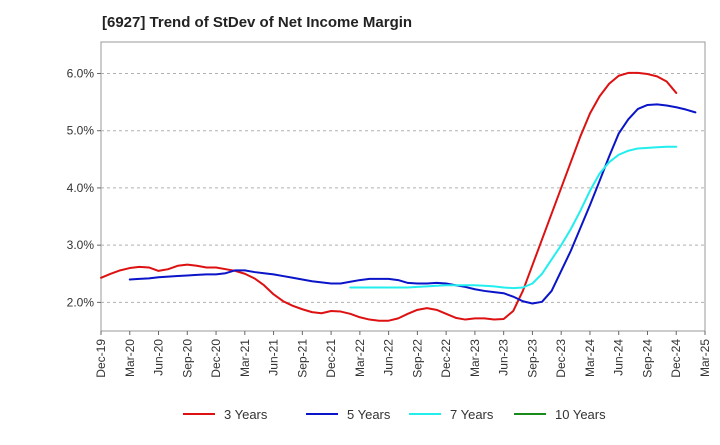 The height and width of the screenshot is (445, 720). What do you see at coordinates (389, 357) in the screenshot?
I see `x-tick-label: Jun-22` at bounding box center [389, 357].